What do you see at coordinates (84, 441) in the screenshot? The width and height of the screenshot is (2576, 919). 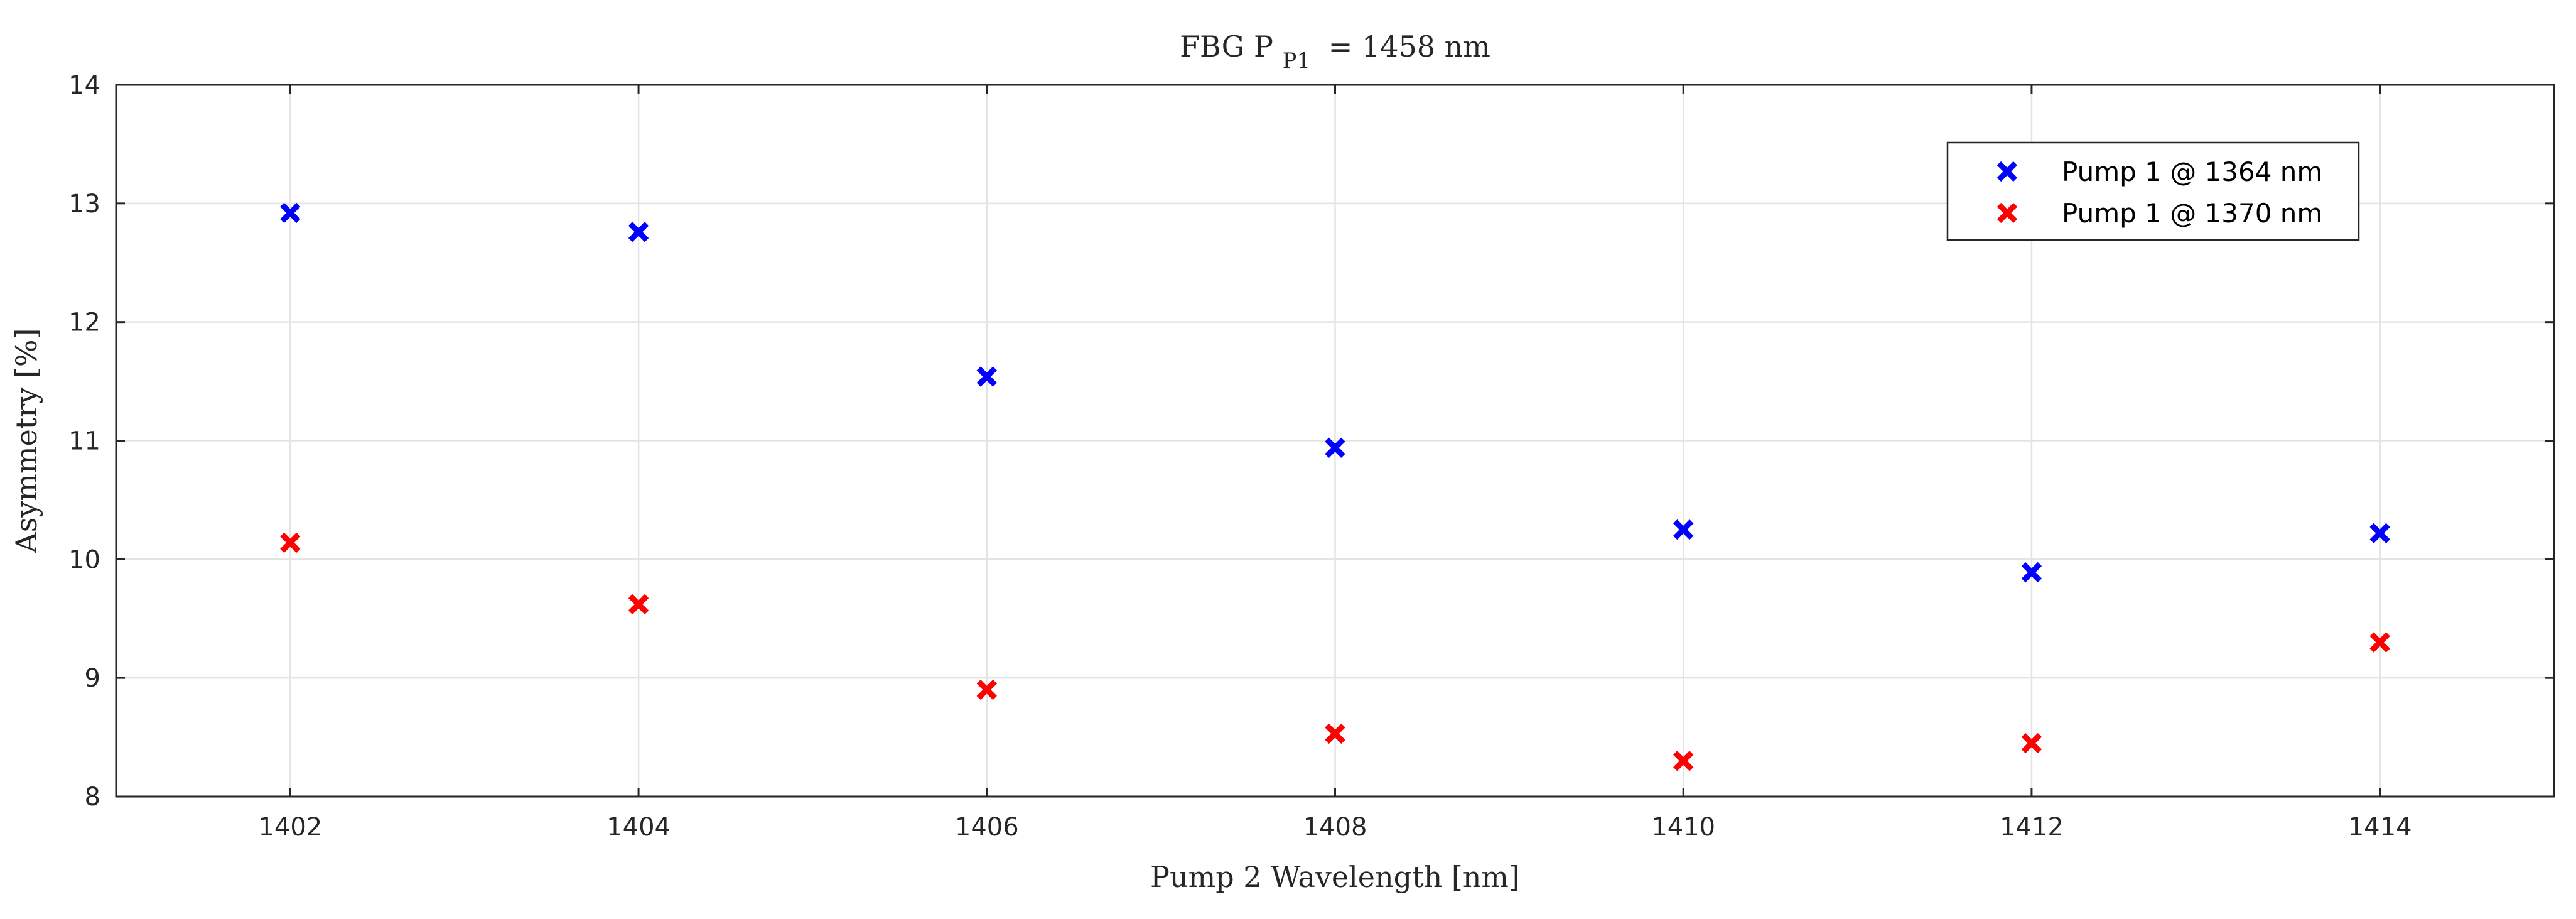 I see `y-tick-label: 11` at bounding box center [84, 441].